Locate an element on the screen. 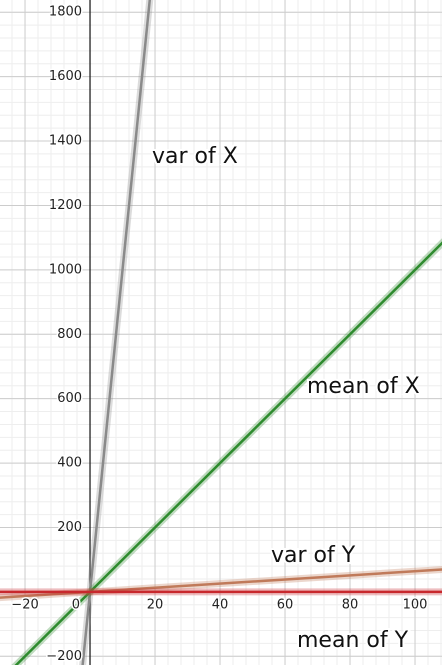  y-tick-label: 200 is located at coordinates (69, 527).